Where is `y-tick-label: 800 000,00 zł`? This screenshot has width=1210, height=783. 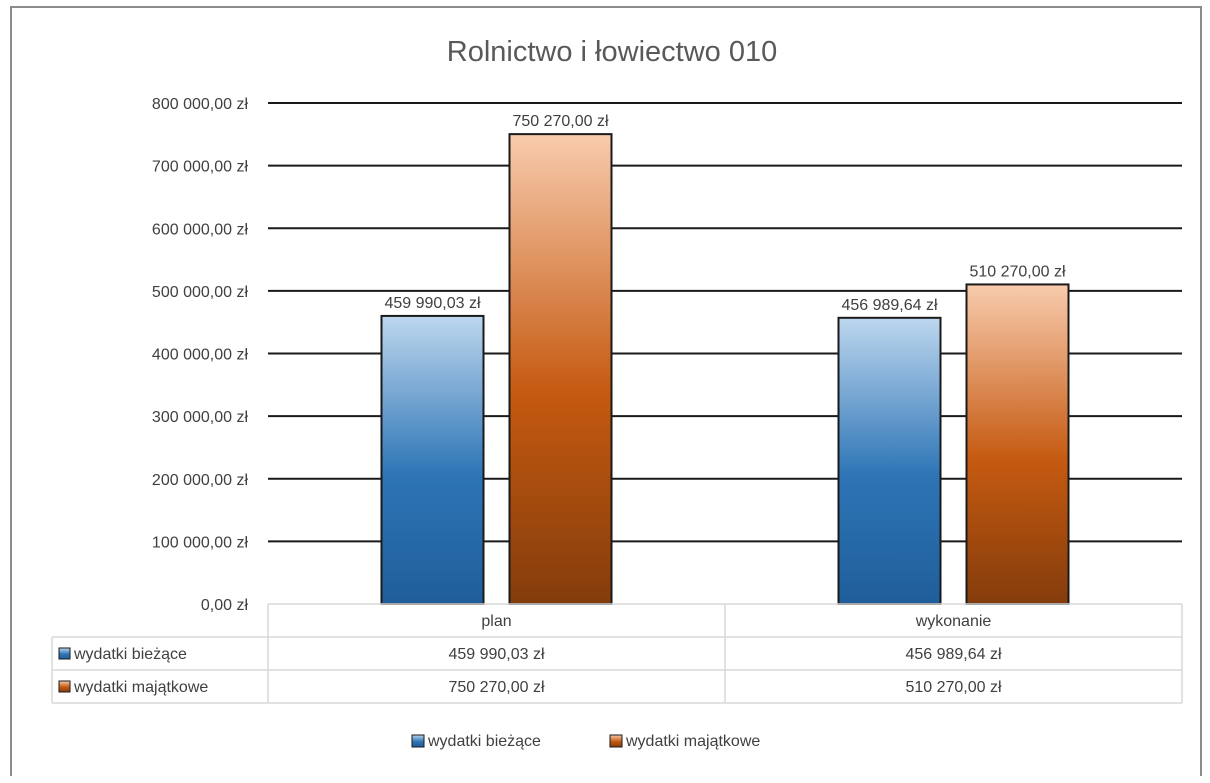 y-tick-label: 800 000,00 zł is located at coordinates (200, 104).